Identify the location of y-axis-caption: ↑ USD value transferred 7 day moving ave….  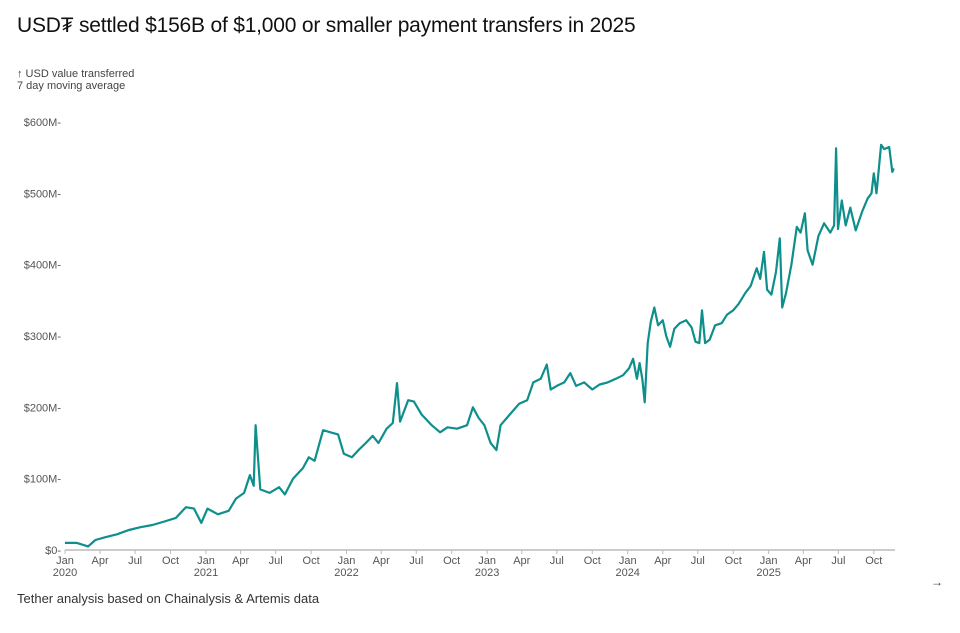
(75, 80).